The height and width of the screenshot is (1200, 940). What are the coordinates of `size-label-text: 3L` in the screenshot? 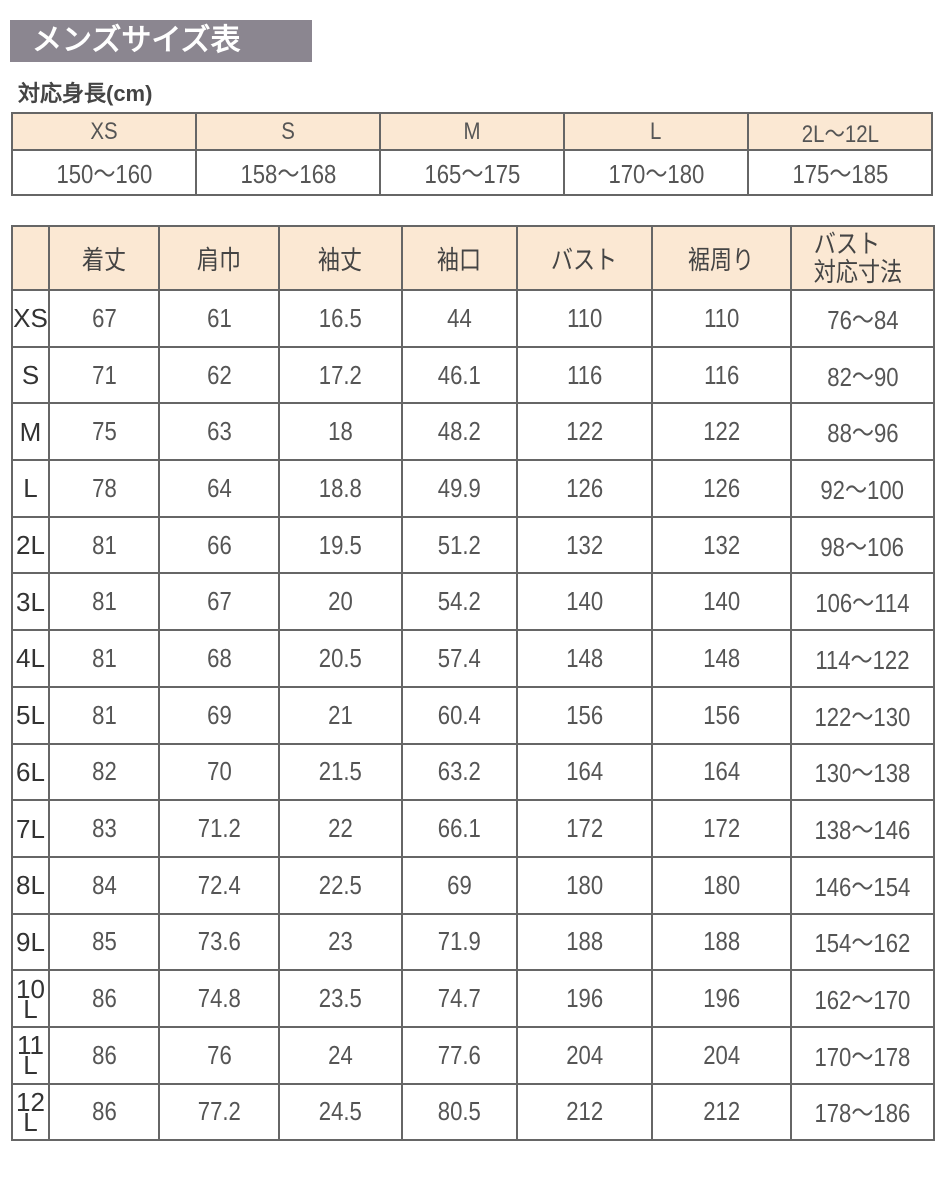 It's located at (30, 601).